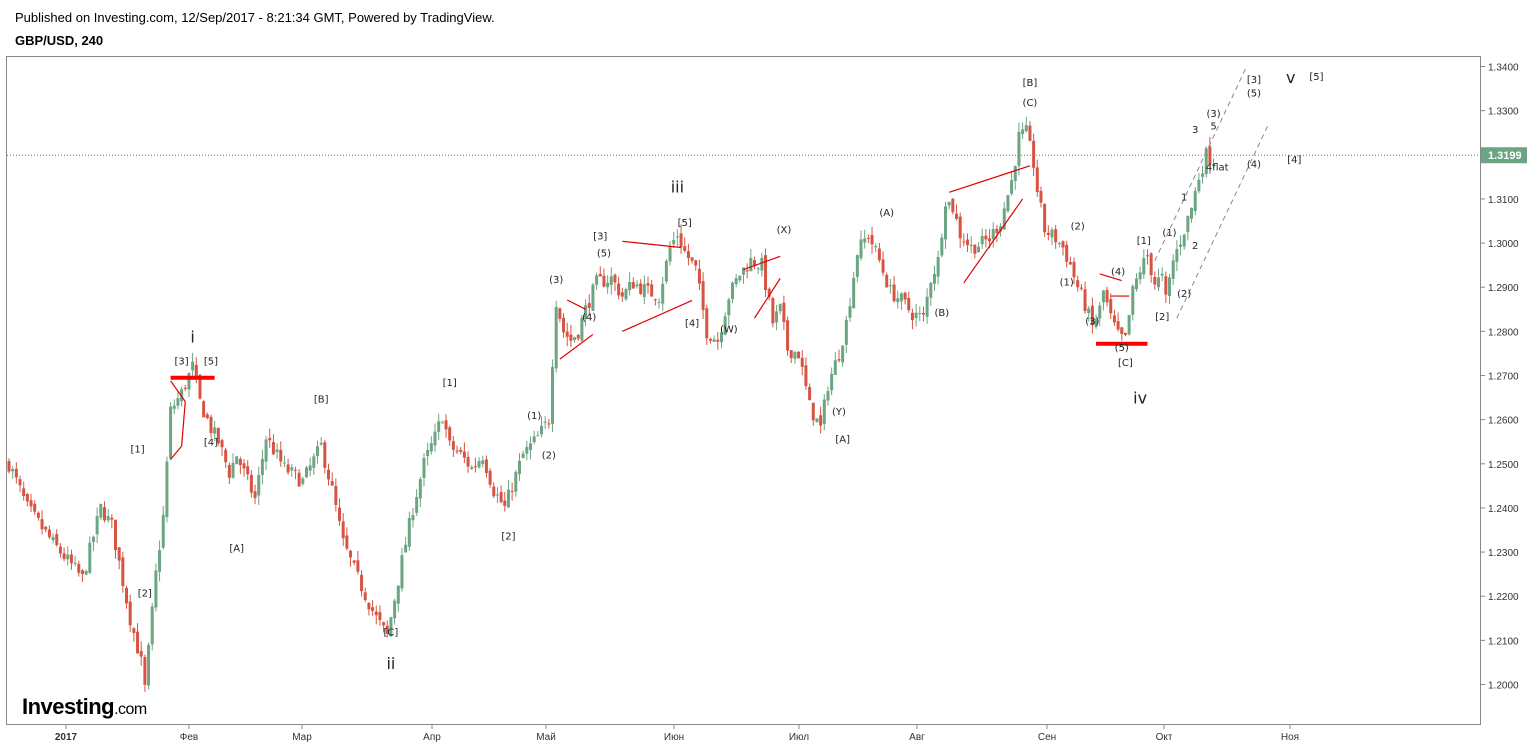  What do you see at coordinates (1162, 317) in the screenshot?
I see `wave-label: [2]` at bounding box center [1162, 317].